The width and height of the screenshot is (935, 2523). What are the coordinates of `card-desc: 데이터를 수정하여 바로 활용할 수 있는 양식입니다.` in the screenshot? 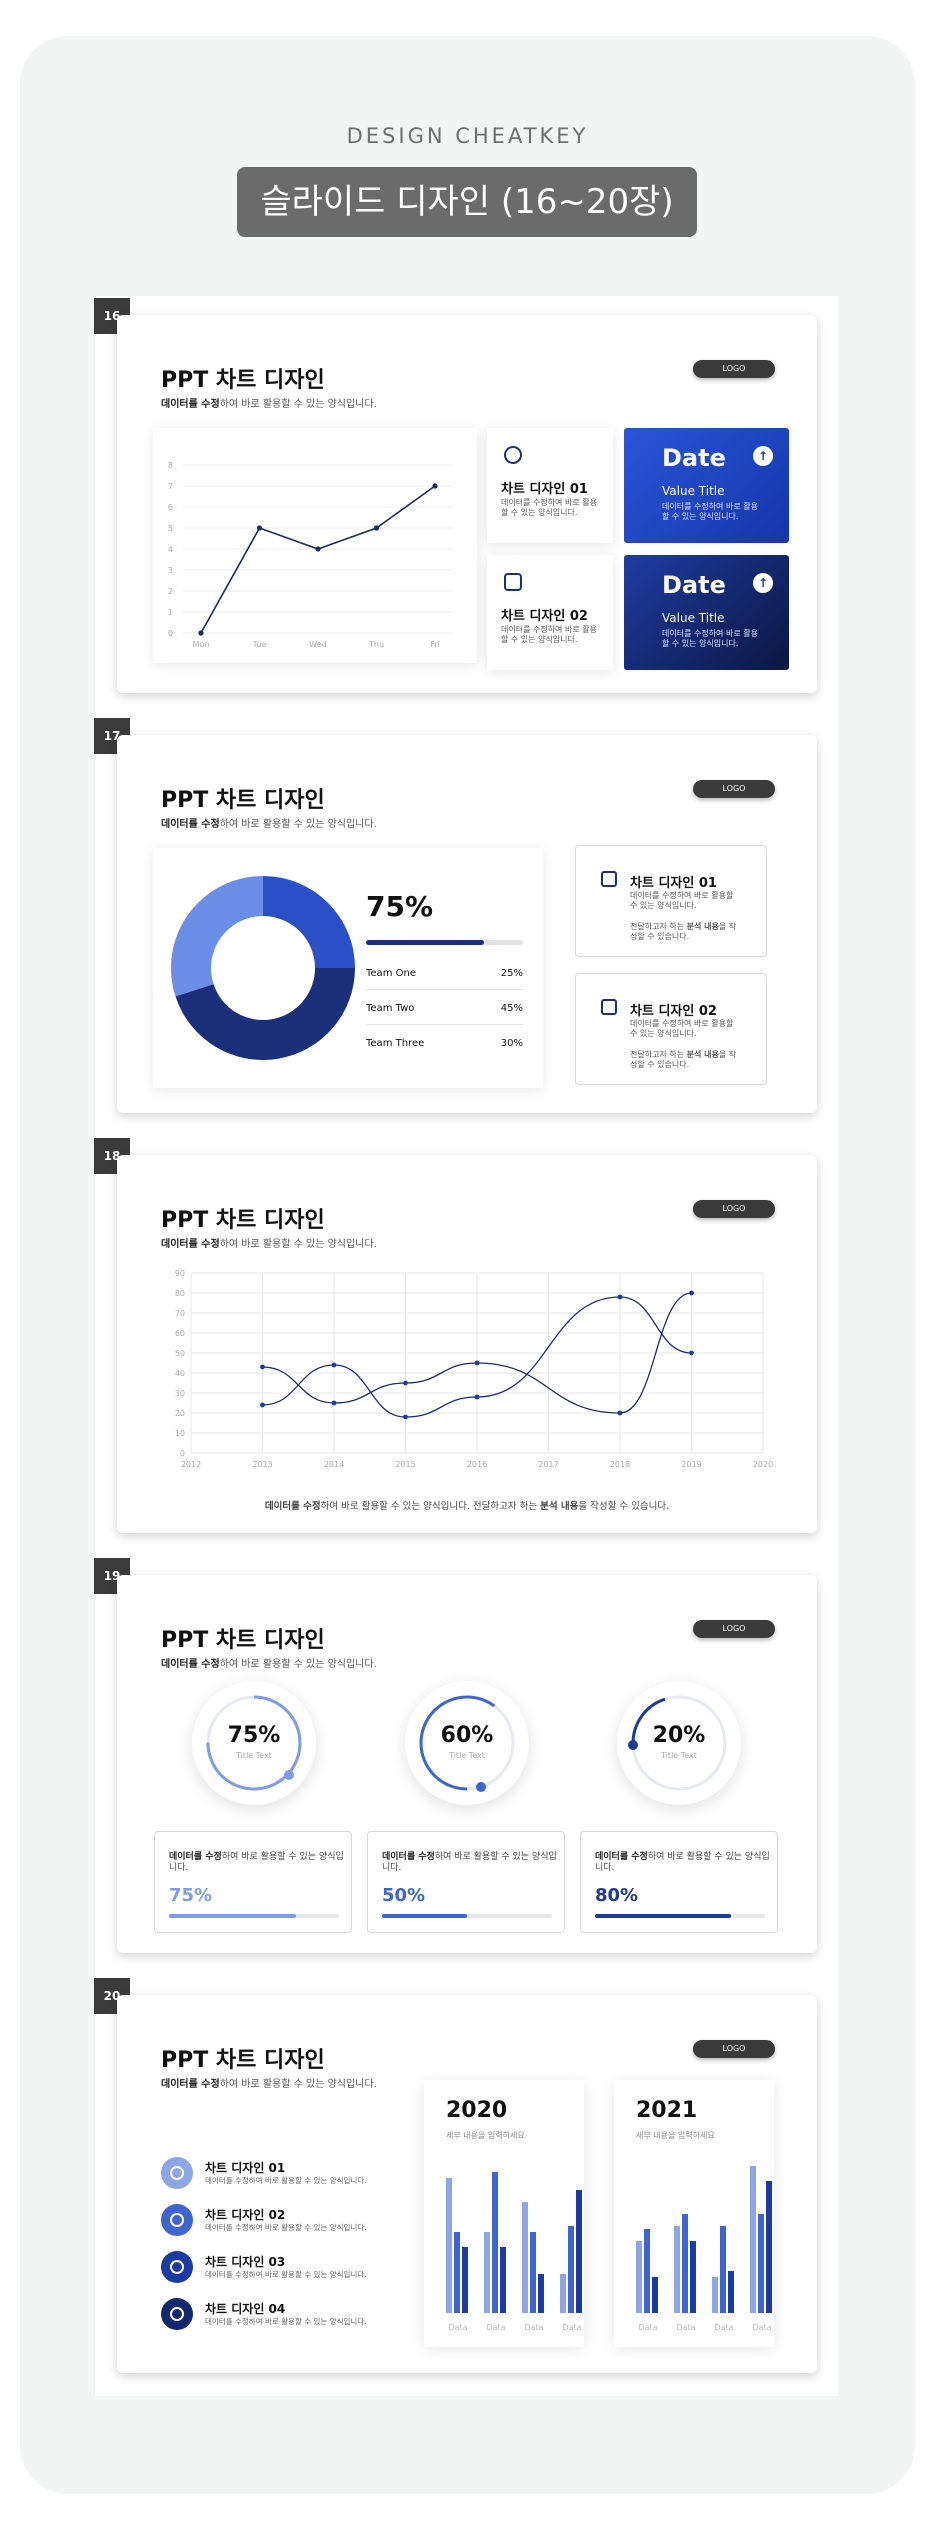 It's located at (549, 634).